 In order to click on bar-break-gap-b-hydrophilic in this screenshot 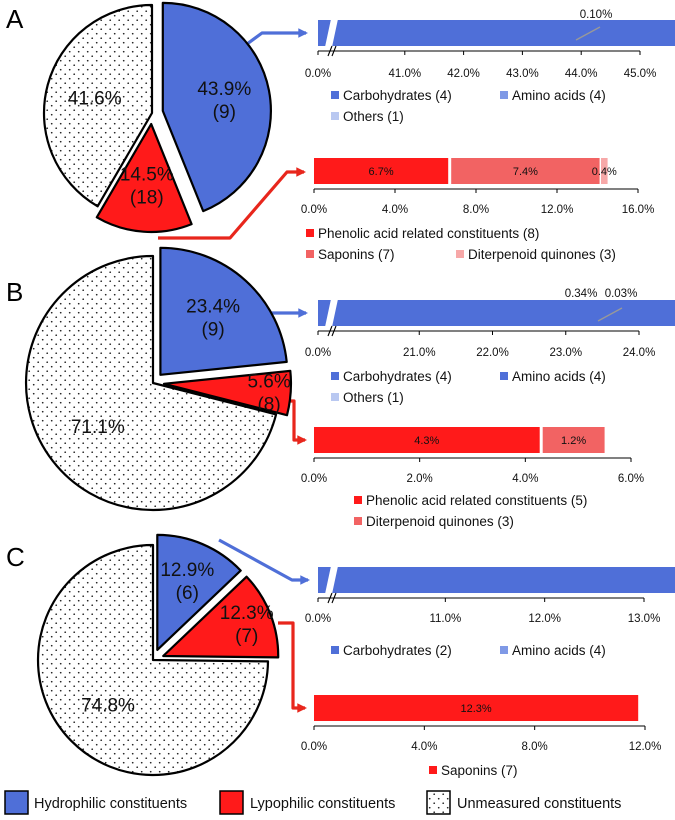, I will do `click(331, 313)`.